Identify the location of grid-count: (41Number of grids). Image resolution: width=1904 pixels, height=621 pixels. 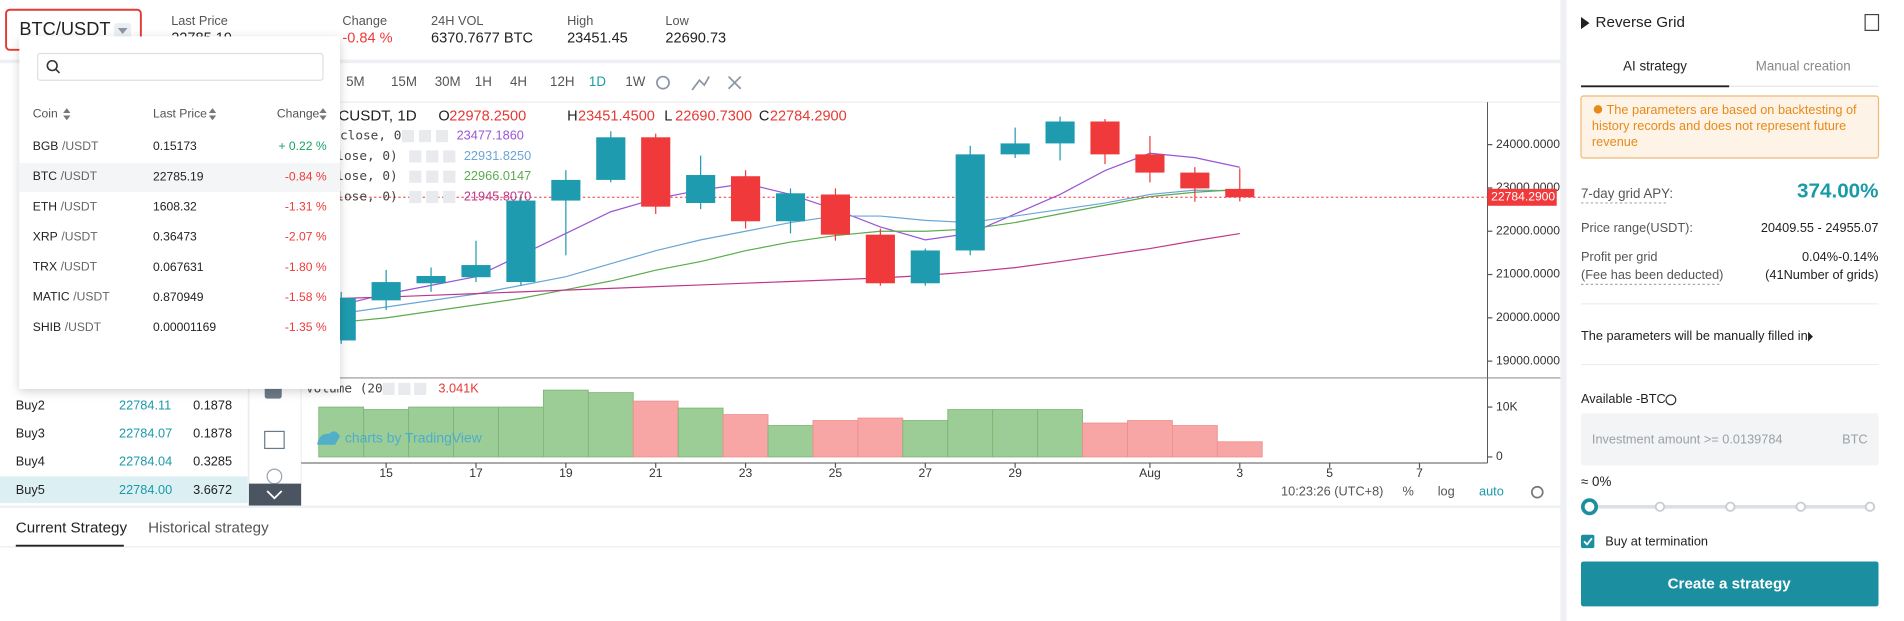
(1821, 274).